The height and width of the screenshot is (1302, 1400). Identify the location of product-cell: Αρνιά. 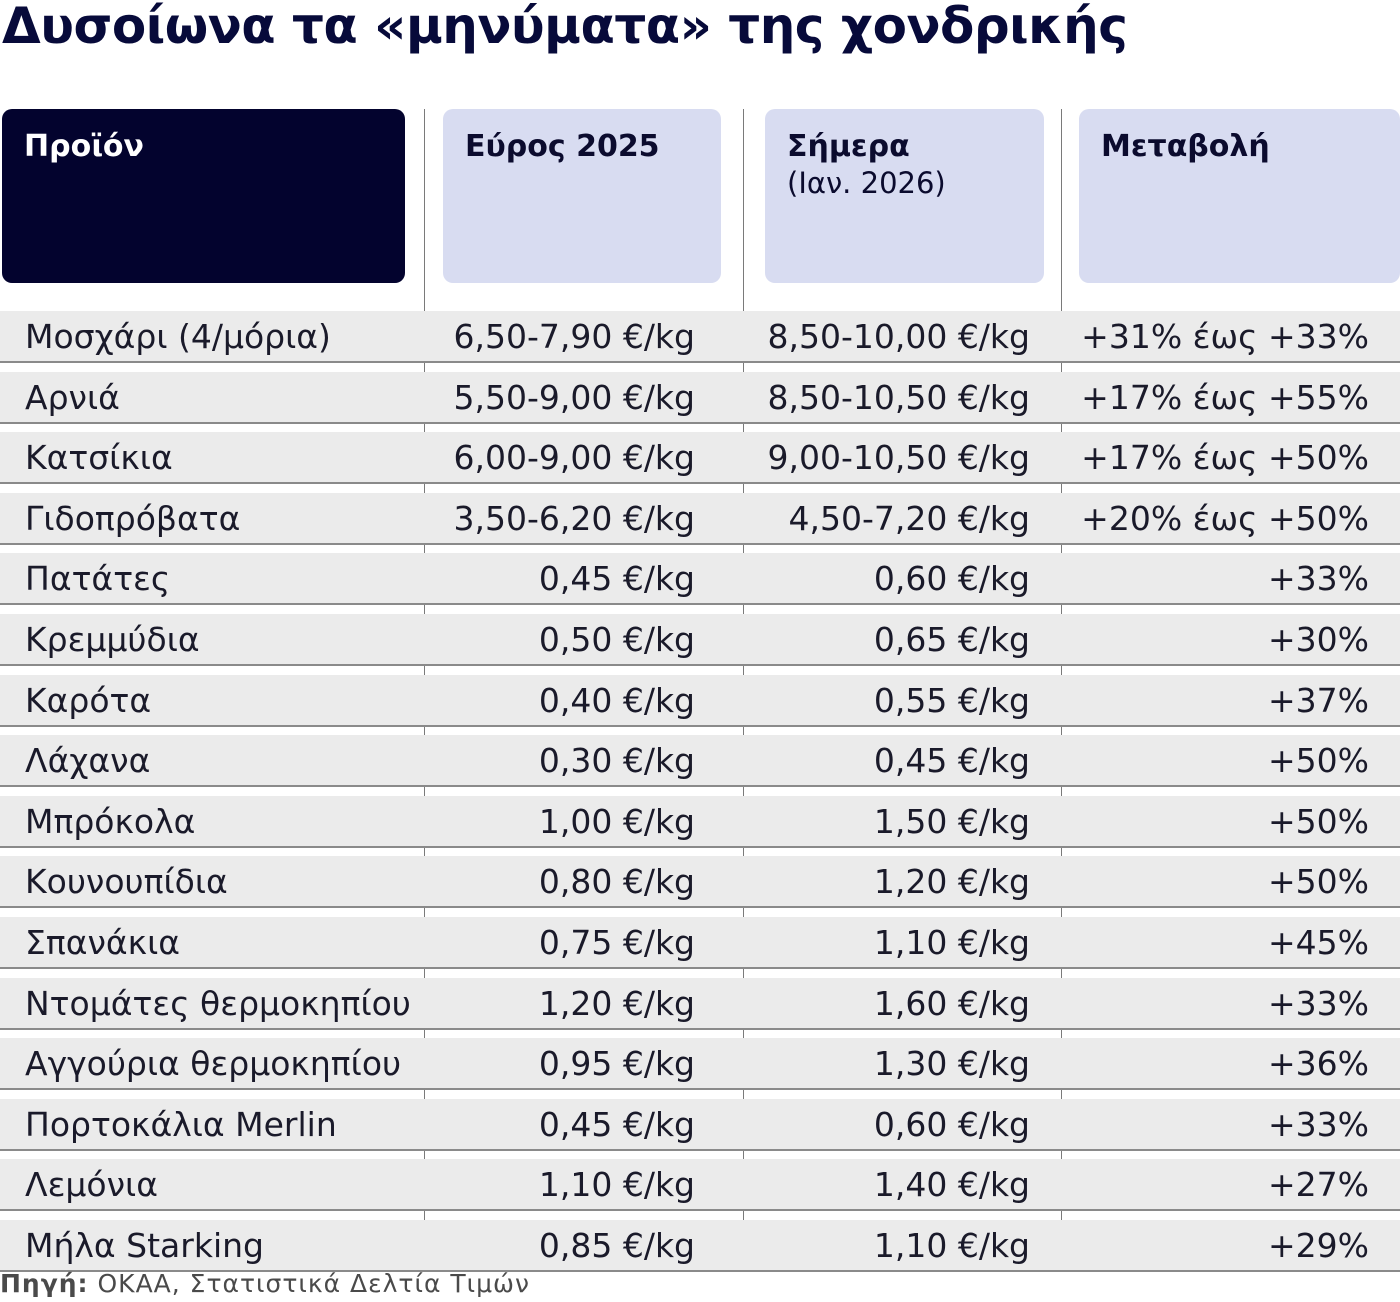
(72, 397).